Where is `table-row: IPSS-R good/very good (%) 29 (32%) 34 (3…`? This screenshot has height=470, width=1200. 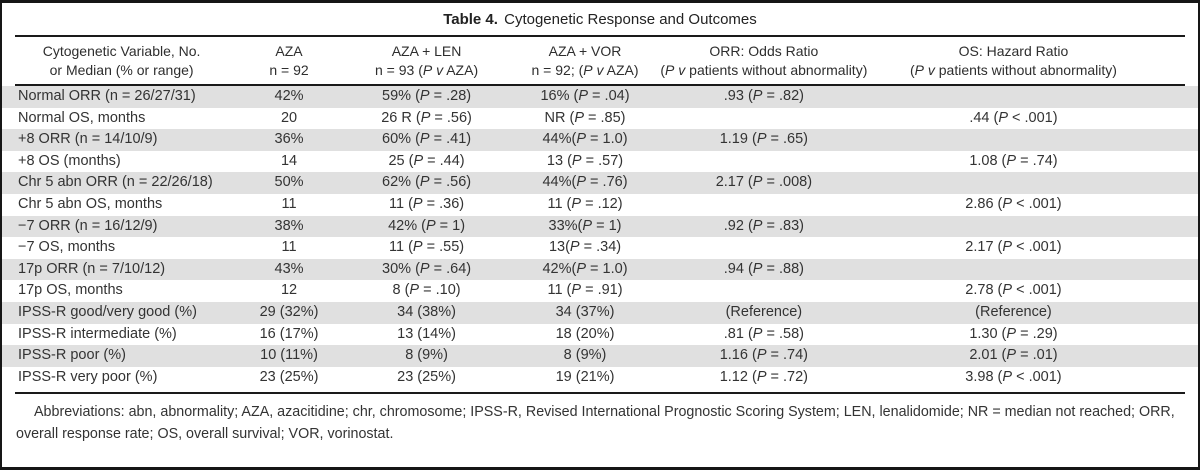 table-row: IPSS-R good/very good (%) 29 (32%) 34 (3… is located at coordinates (600, 312).